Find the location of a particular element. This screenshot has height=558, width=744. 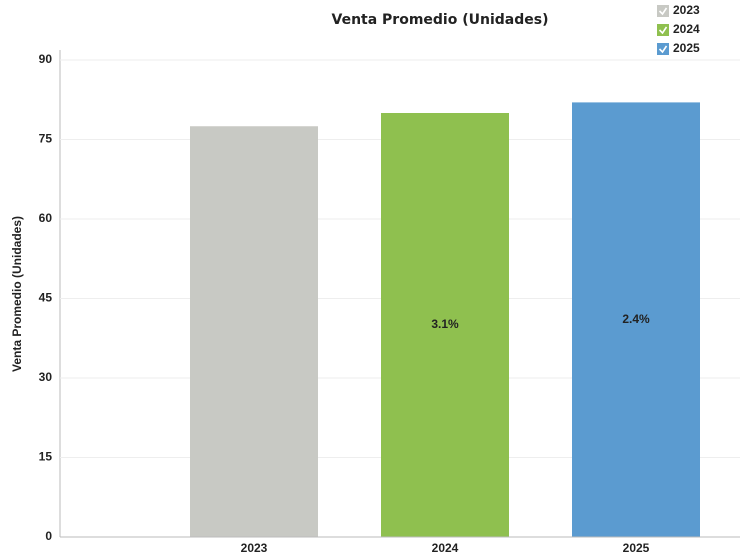

bar-label: 2.4% is located at coordinates (636, 319).